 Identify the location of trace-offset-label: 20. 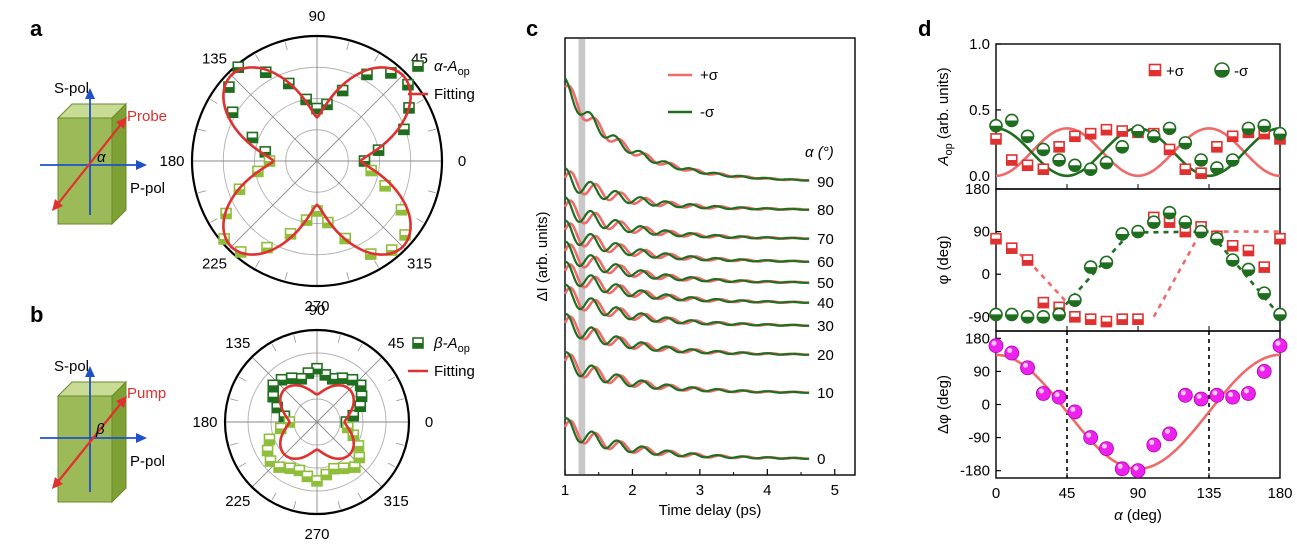
(825, 355).